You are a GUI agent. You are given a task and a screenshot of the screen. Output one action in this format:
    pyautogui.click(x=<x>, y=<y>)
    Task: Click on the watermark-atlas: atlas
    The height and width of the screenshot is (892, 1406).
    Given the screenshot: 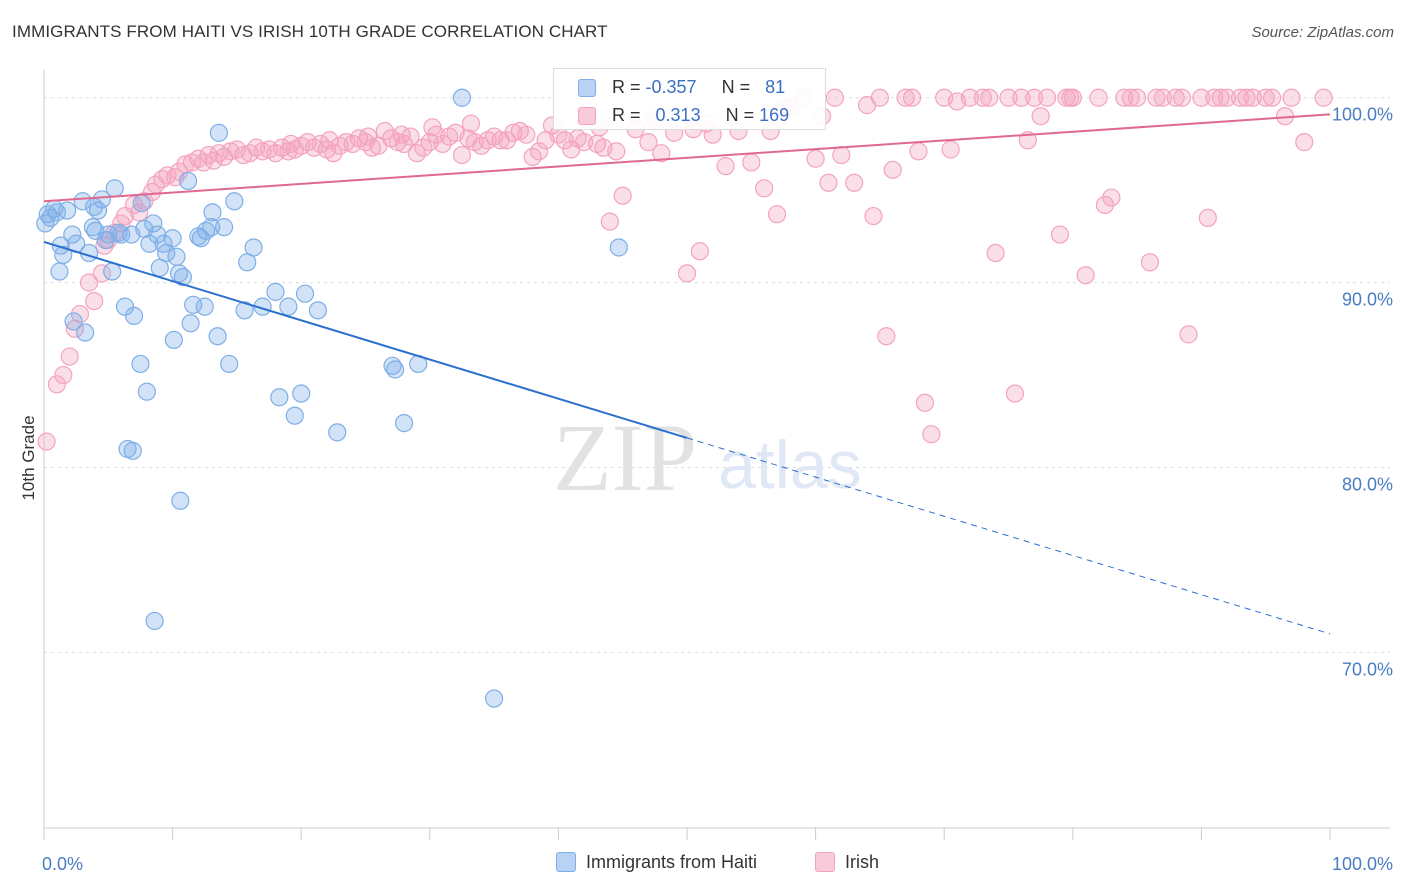 What is the action you would take?
    pyautogui.click(x=790, y=465)
    